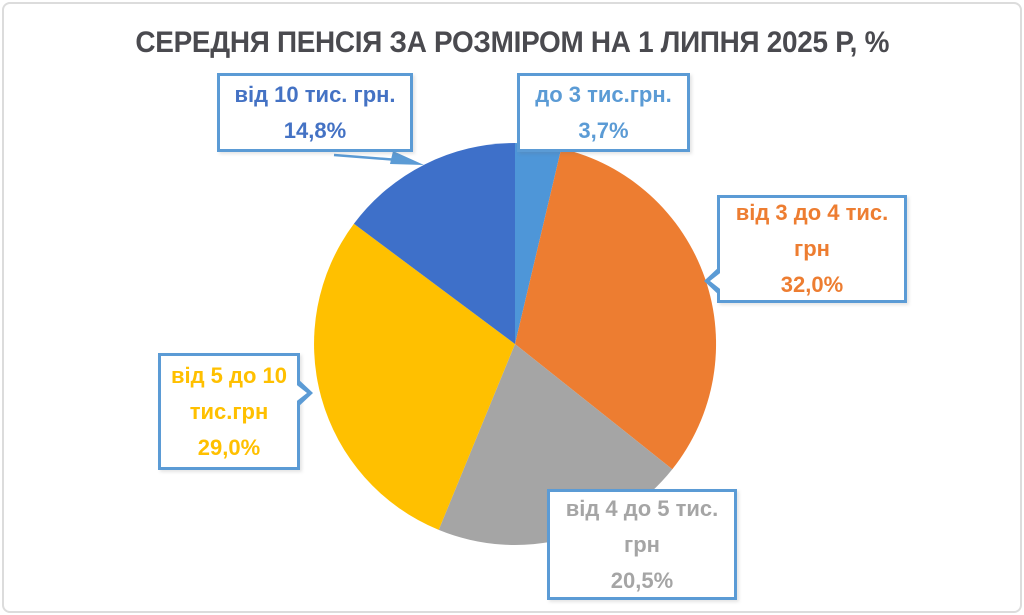  What do you see at coordinates (315, 94) in the screenshot?
I see `callout-label: від 10 тис. грн.` at bounding box center [315, 94].